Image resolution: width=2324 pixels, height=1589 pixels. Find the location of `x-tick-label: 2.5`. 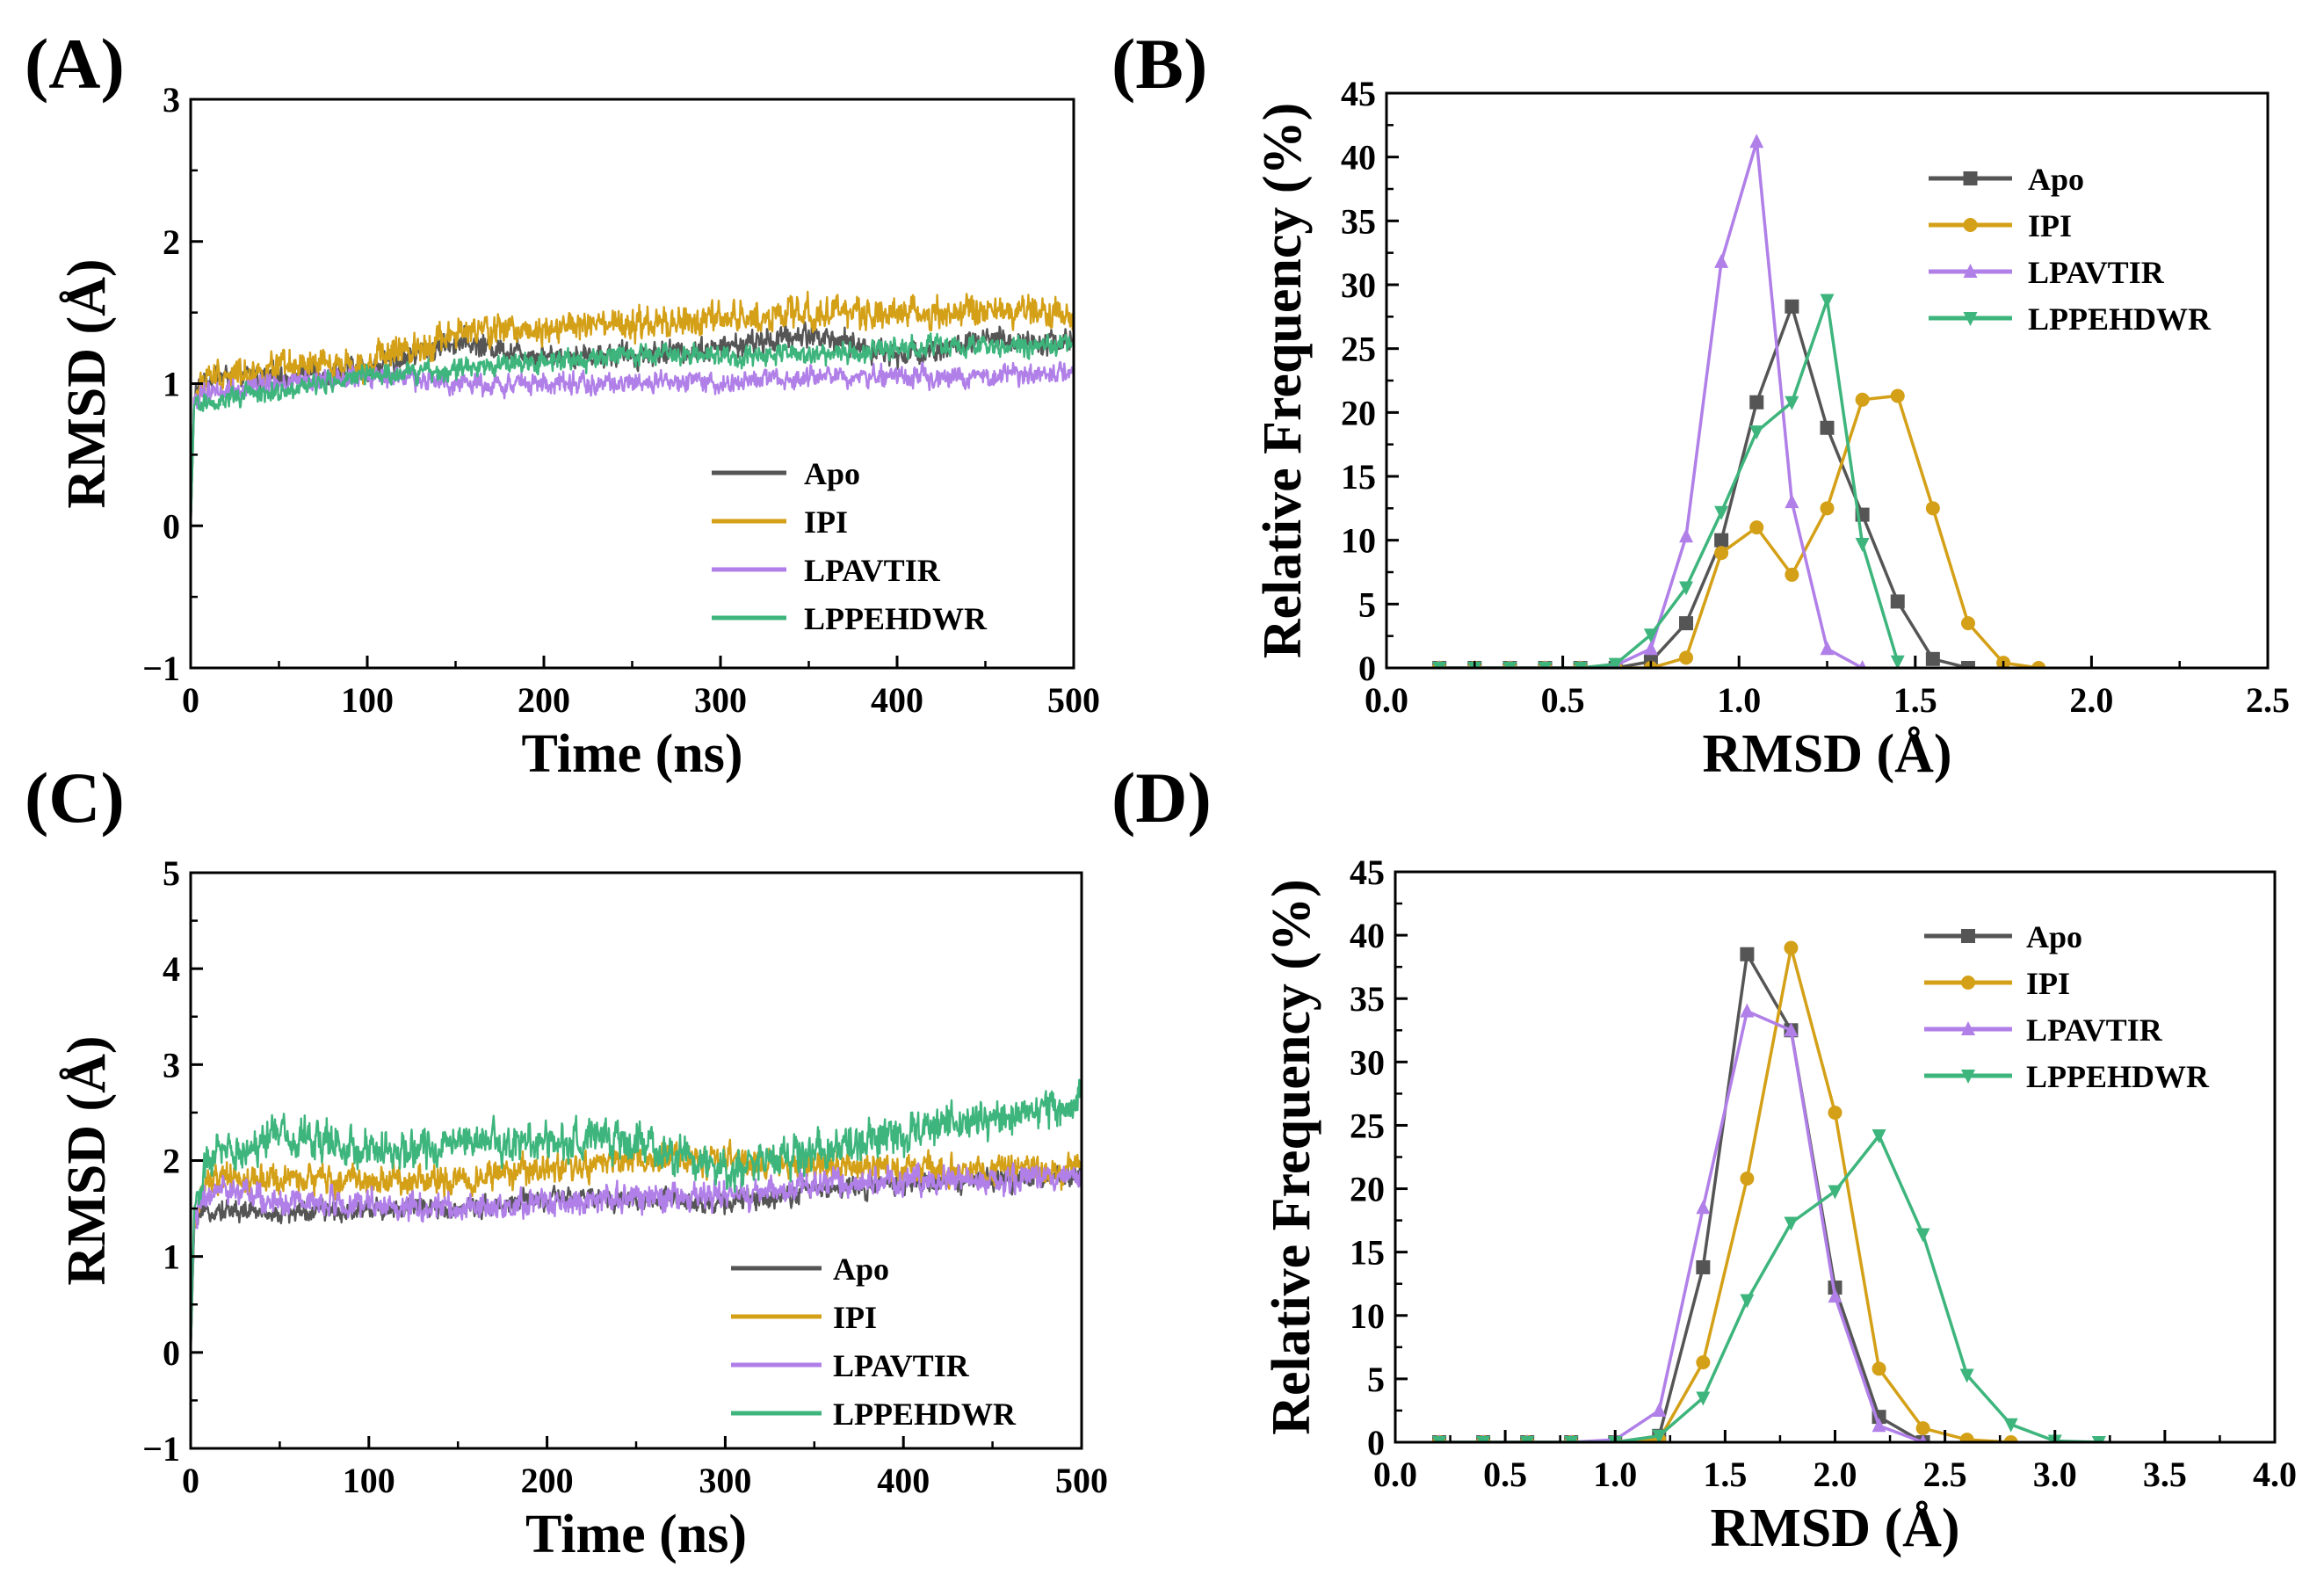

x-tick-label: 2.5 is located at coordinates (2268, 700).